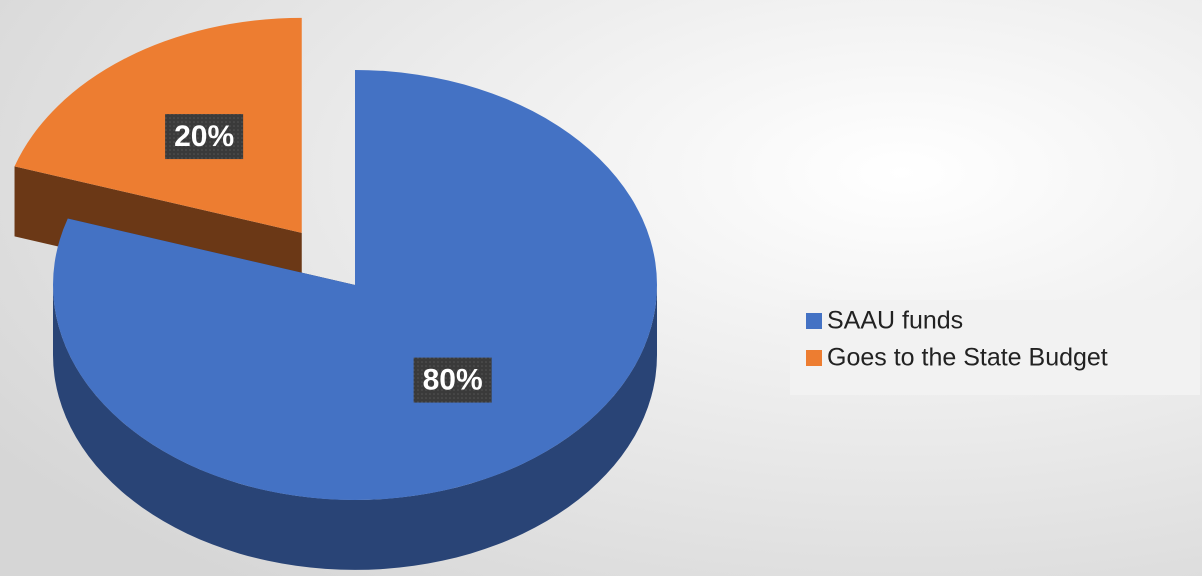 The width and height of the screenshot is (1202, 576). What do you see at coordinates (967, 358) in the screenshot?
I see `legend-label: Goes to the State Budget` at bounding box center [967, 358].